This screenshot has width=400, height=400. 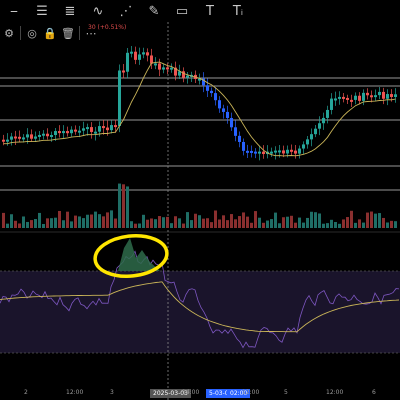 What do you see at coordinates (9, 33) in the screenshot?
I see `settings-gear-icon: ⚙` at bounding box center [9, 33].